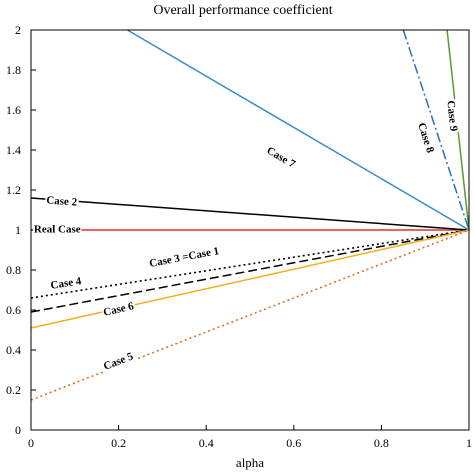 This screenshot has width=474, height=474. What do you see at coordinates (18, 30) in the screenshot?
I see `y-tick-label: 2` at bounding box center [18, 30].